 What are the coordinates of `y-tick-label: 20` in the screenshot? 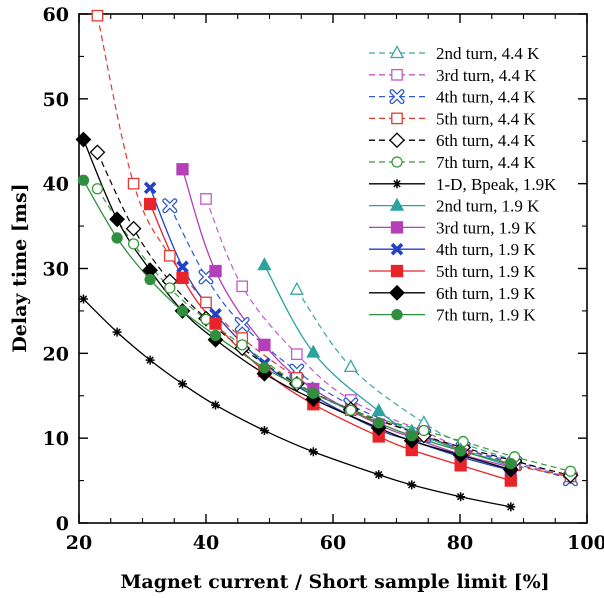 It's located at (56, 354).